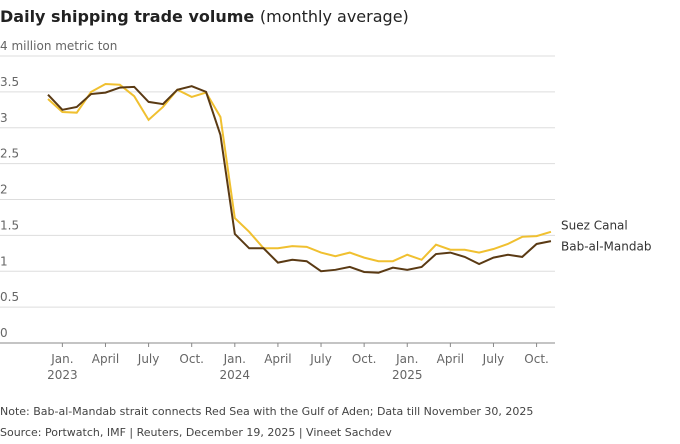 This screenshot has height=444, width=680. What do you see at coordinates (9, 225) in the screenshot?
I see `y-tick-label: 1.5` at bounding box center [9, 225].